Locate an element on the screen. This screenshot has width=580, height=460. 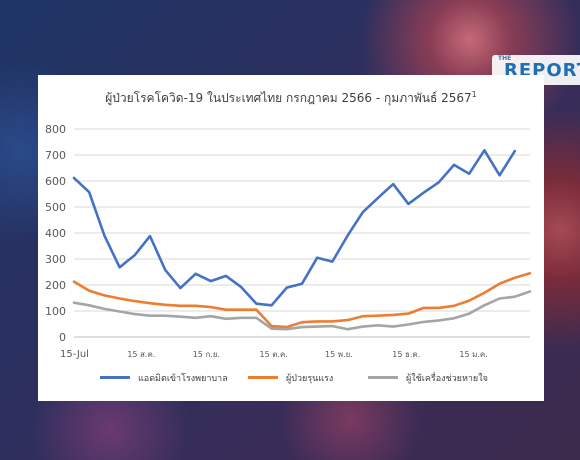
y-tick-label: 300 is located at coordinates (55, 259).